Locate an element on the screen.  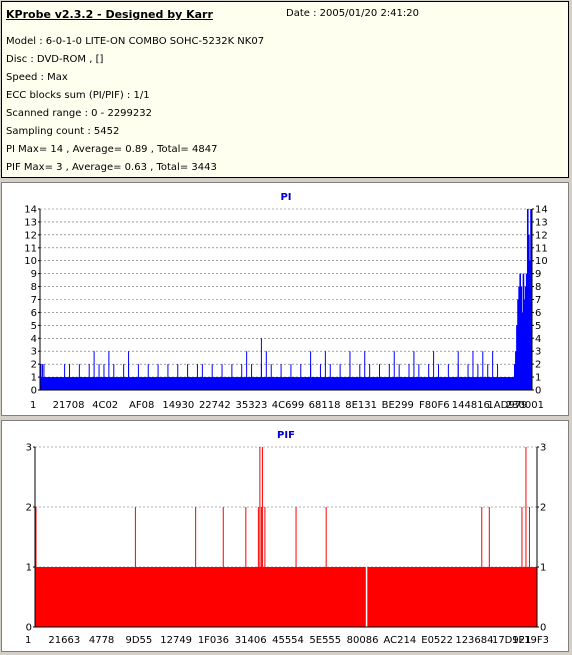
info-range: Scanned range : 0 - 2299232 is located at coordinates (79, 113).